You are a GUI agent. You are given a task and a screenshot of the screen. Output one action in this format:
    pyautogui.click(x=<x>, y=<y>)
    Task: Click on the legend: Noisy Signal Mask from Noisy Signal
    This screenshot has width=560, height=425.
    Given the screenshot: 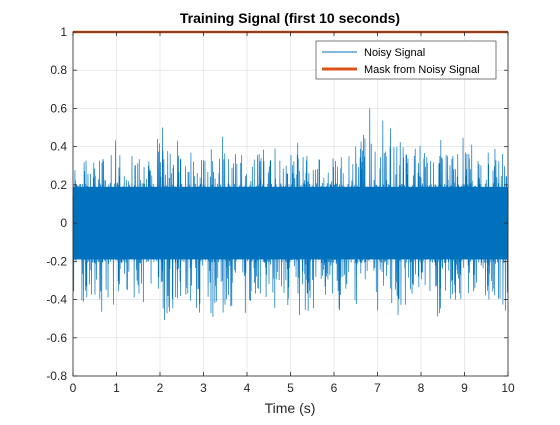 What is the action you would take?
    pyautogui.click(x=406, y=60)
    